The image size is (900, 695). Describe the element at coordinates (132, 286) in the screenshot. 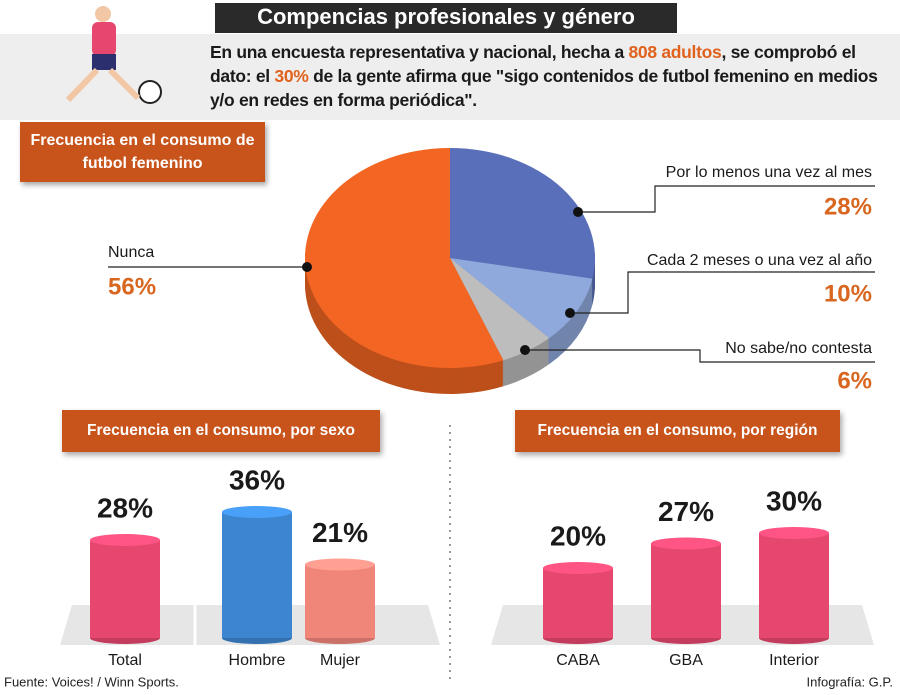

I see `slice-value: 56%` at that location.